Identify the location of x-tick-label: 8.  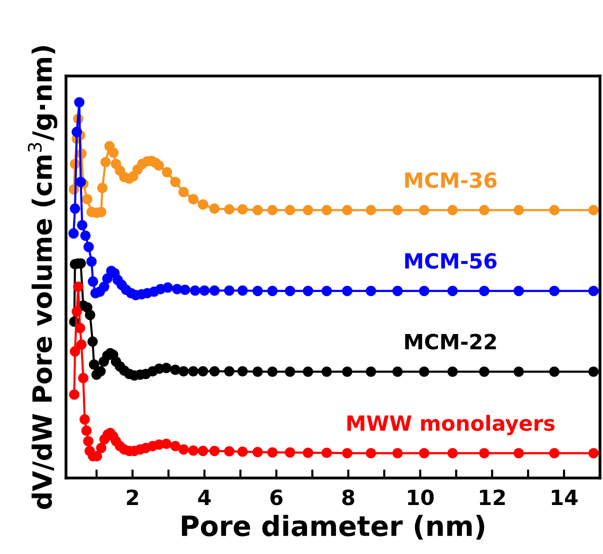
(348, 497).